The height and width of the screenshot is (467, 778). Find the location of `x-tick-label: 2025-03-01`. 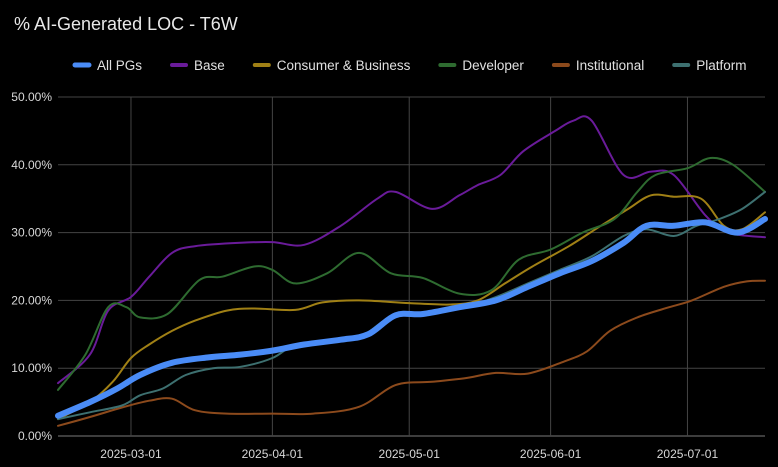

x-tick-label: 2025-03-01 is located at coordinates (131, 454).